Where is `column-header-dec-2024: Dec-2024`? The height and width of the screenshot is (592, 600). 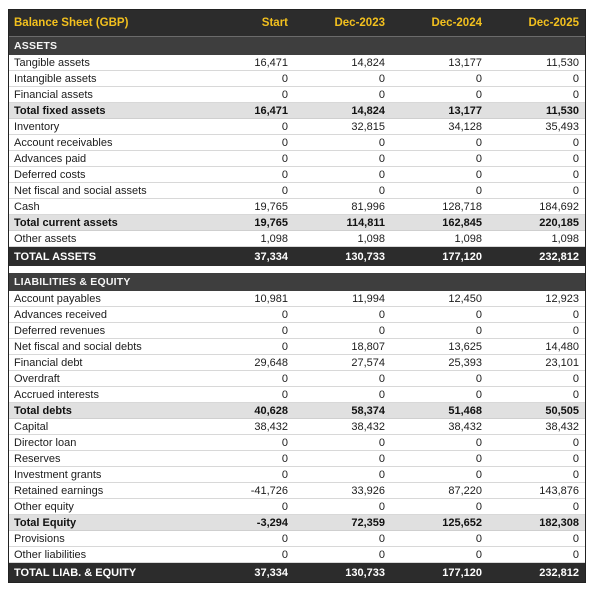
column-header-dec-2024: Dec-2024 is located at coordinates (456, 23).